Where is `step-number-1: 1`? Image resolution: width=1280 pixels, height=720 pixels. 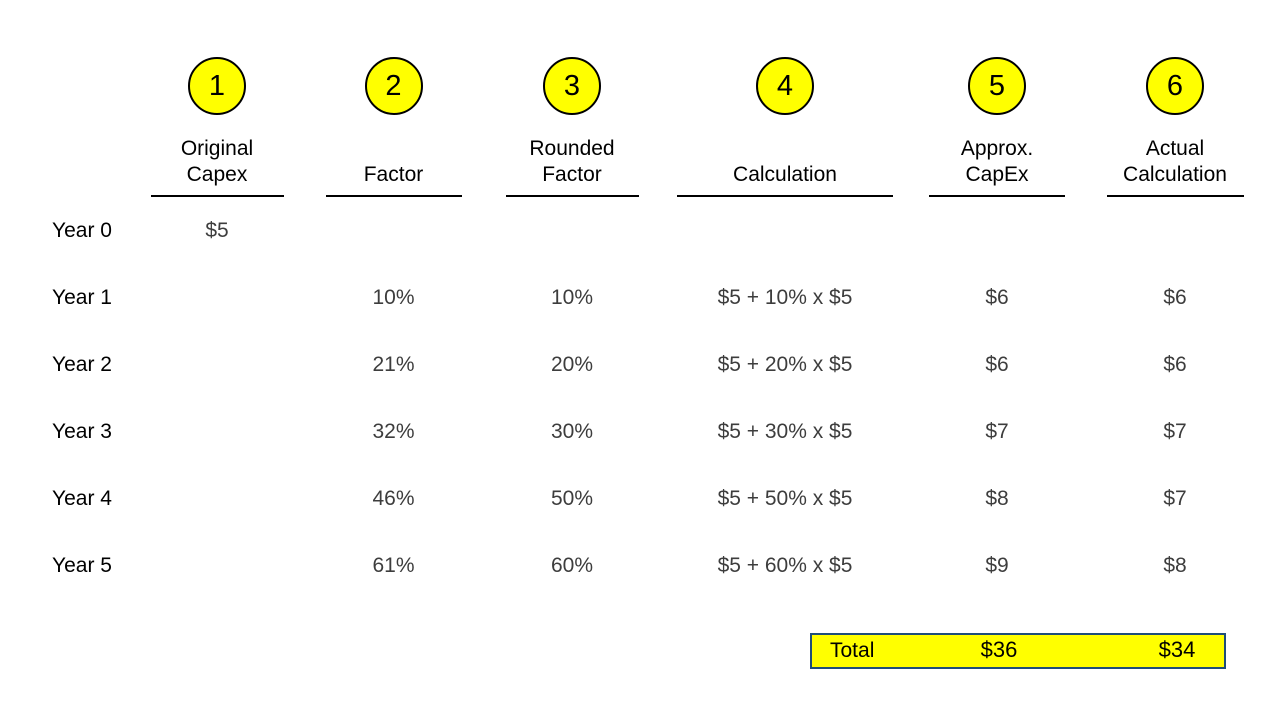 step-number-1: 1 is located at coordinates (217, 86).